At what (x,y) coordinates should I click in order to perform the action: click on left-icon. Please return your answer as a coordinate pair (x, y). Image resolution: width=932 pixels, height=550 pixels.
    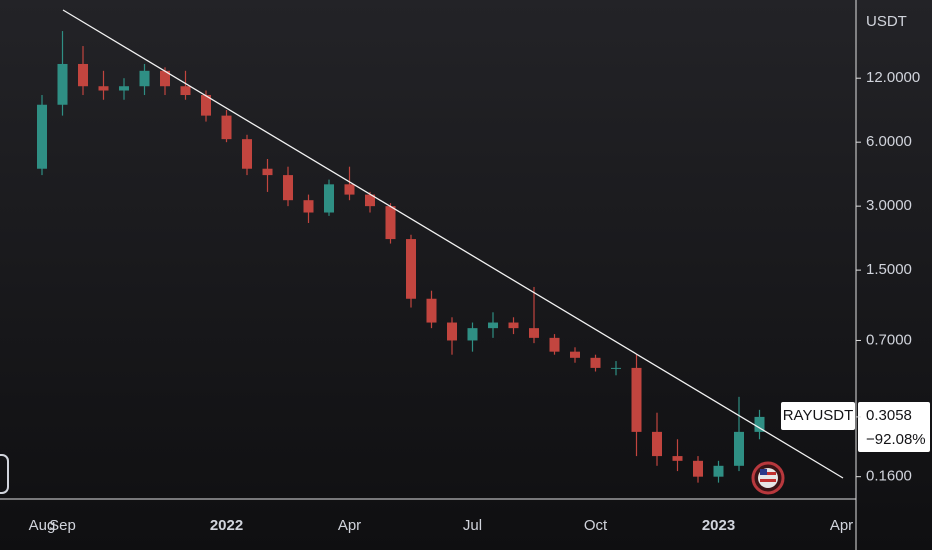
    Looking at the image, I should click on (4, 474).